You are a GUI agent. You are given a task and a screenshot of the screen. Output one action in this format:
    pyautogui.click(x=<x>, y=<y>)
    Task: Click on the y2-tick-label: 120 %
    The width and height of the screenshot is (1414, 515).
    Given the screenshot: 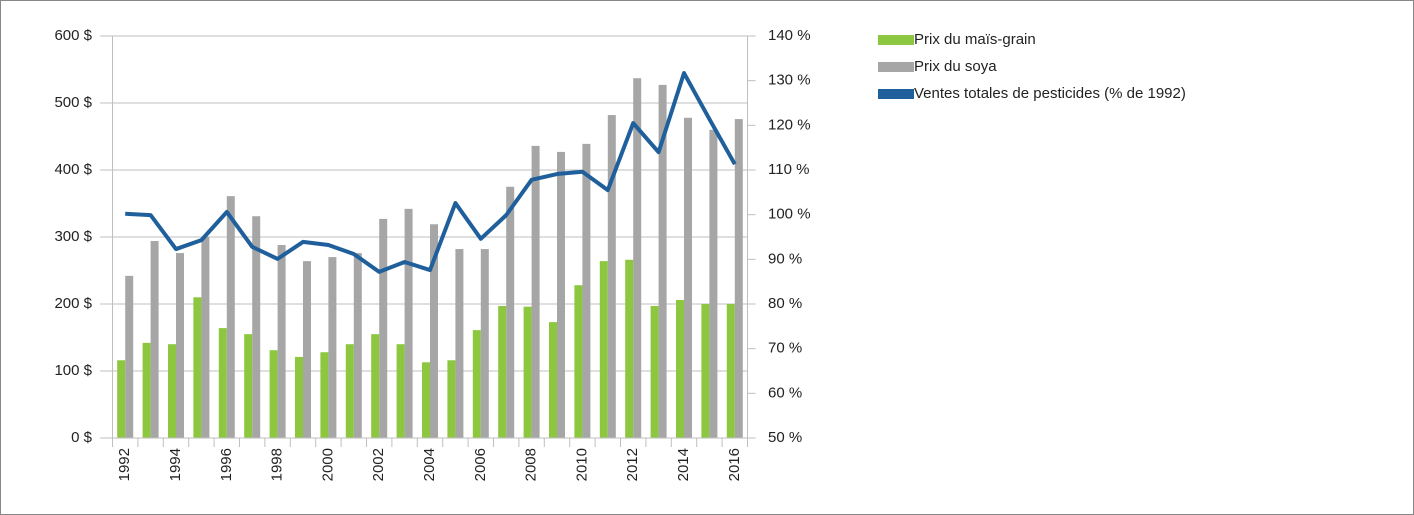 What is the action you would take?
    pyautogui.click(x=789, y=124)
    